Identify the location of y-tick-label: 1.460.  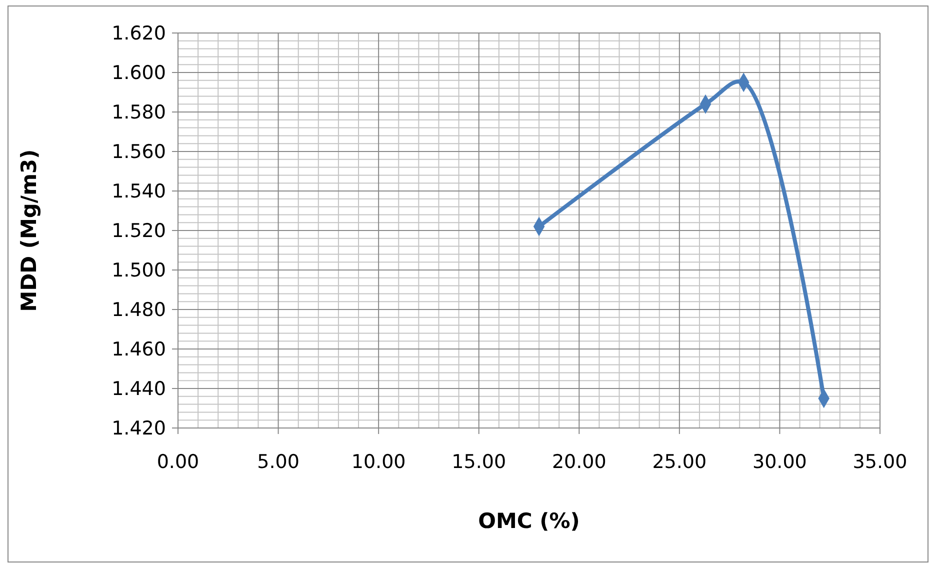
(139, 349).